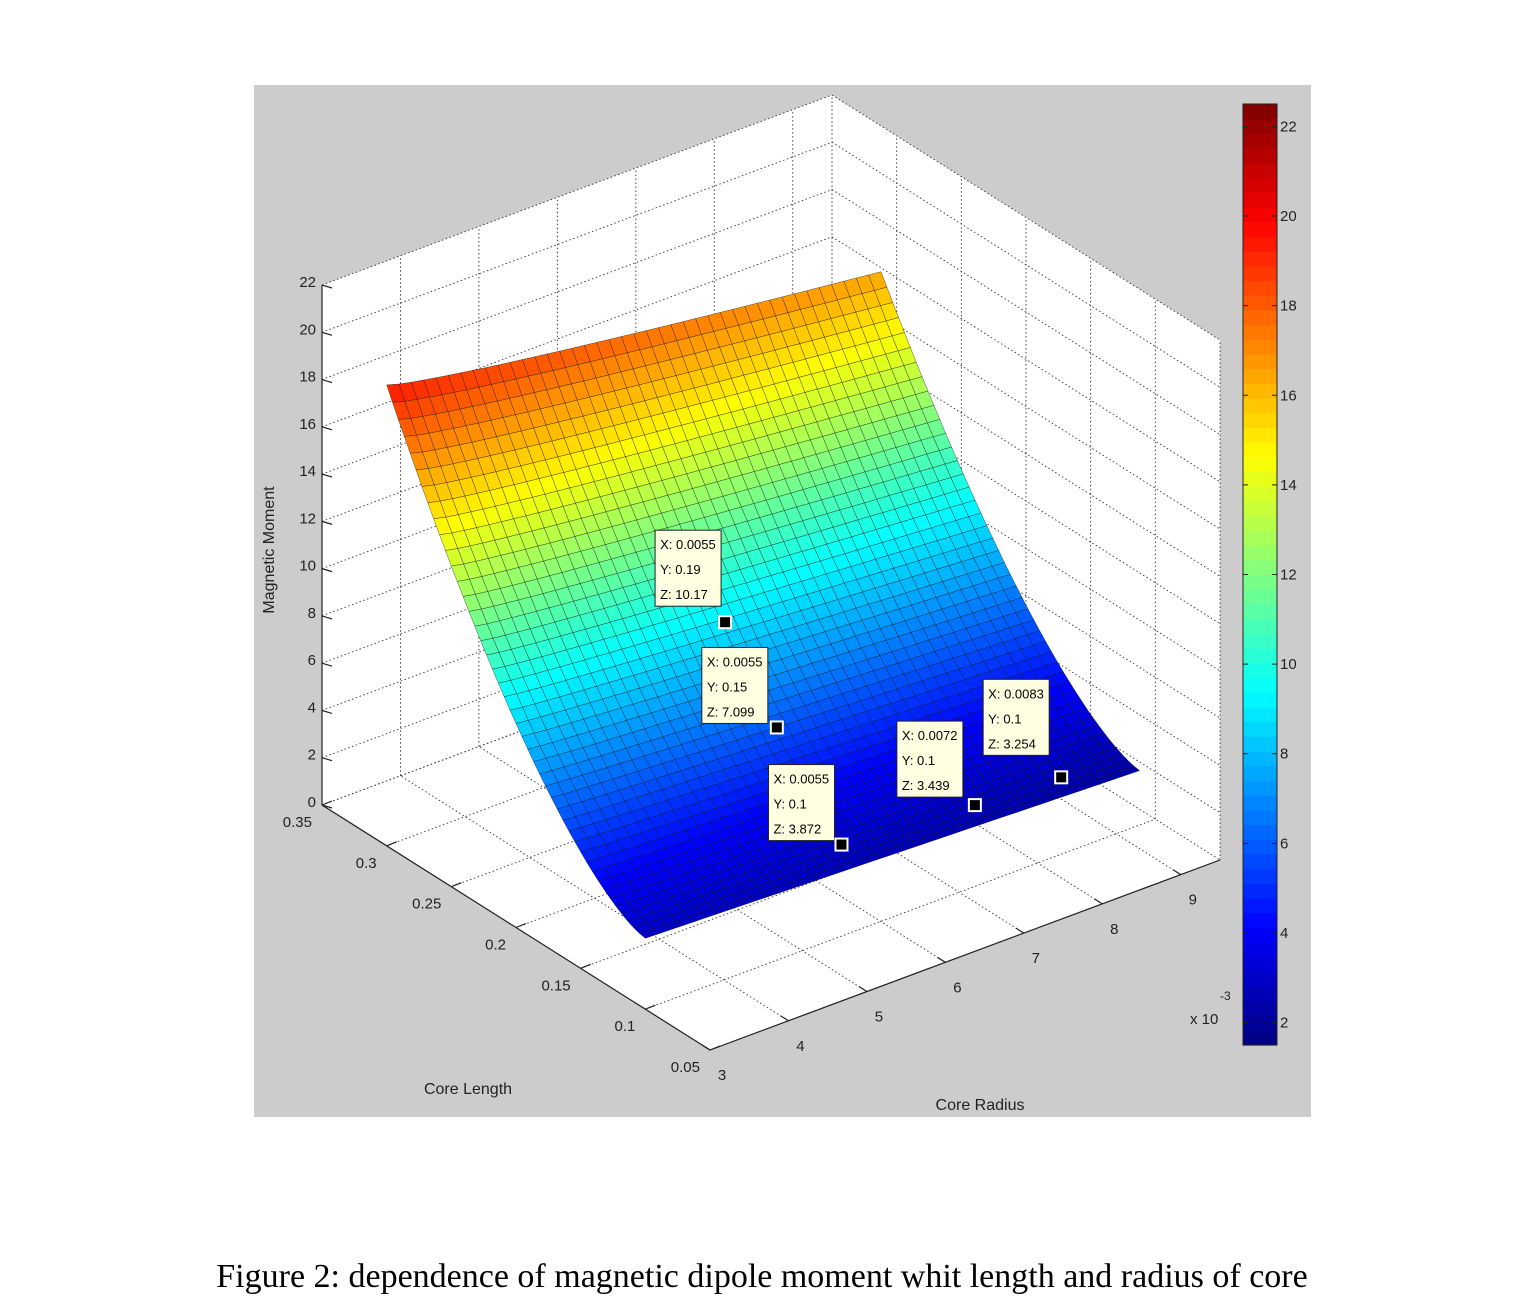 This screenshot has height=1310, width=1524. What do you see at coordinates (312, 802) in the screenshot?
I see `z-tick-label: 0` at bounding box center [312, 802].